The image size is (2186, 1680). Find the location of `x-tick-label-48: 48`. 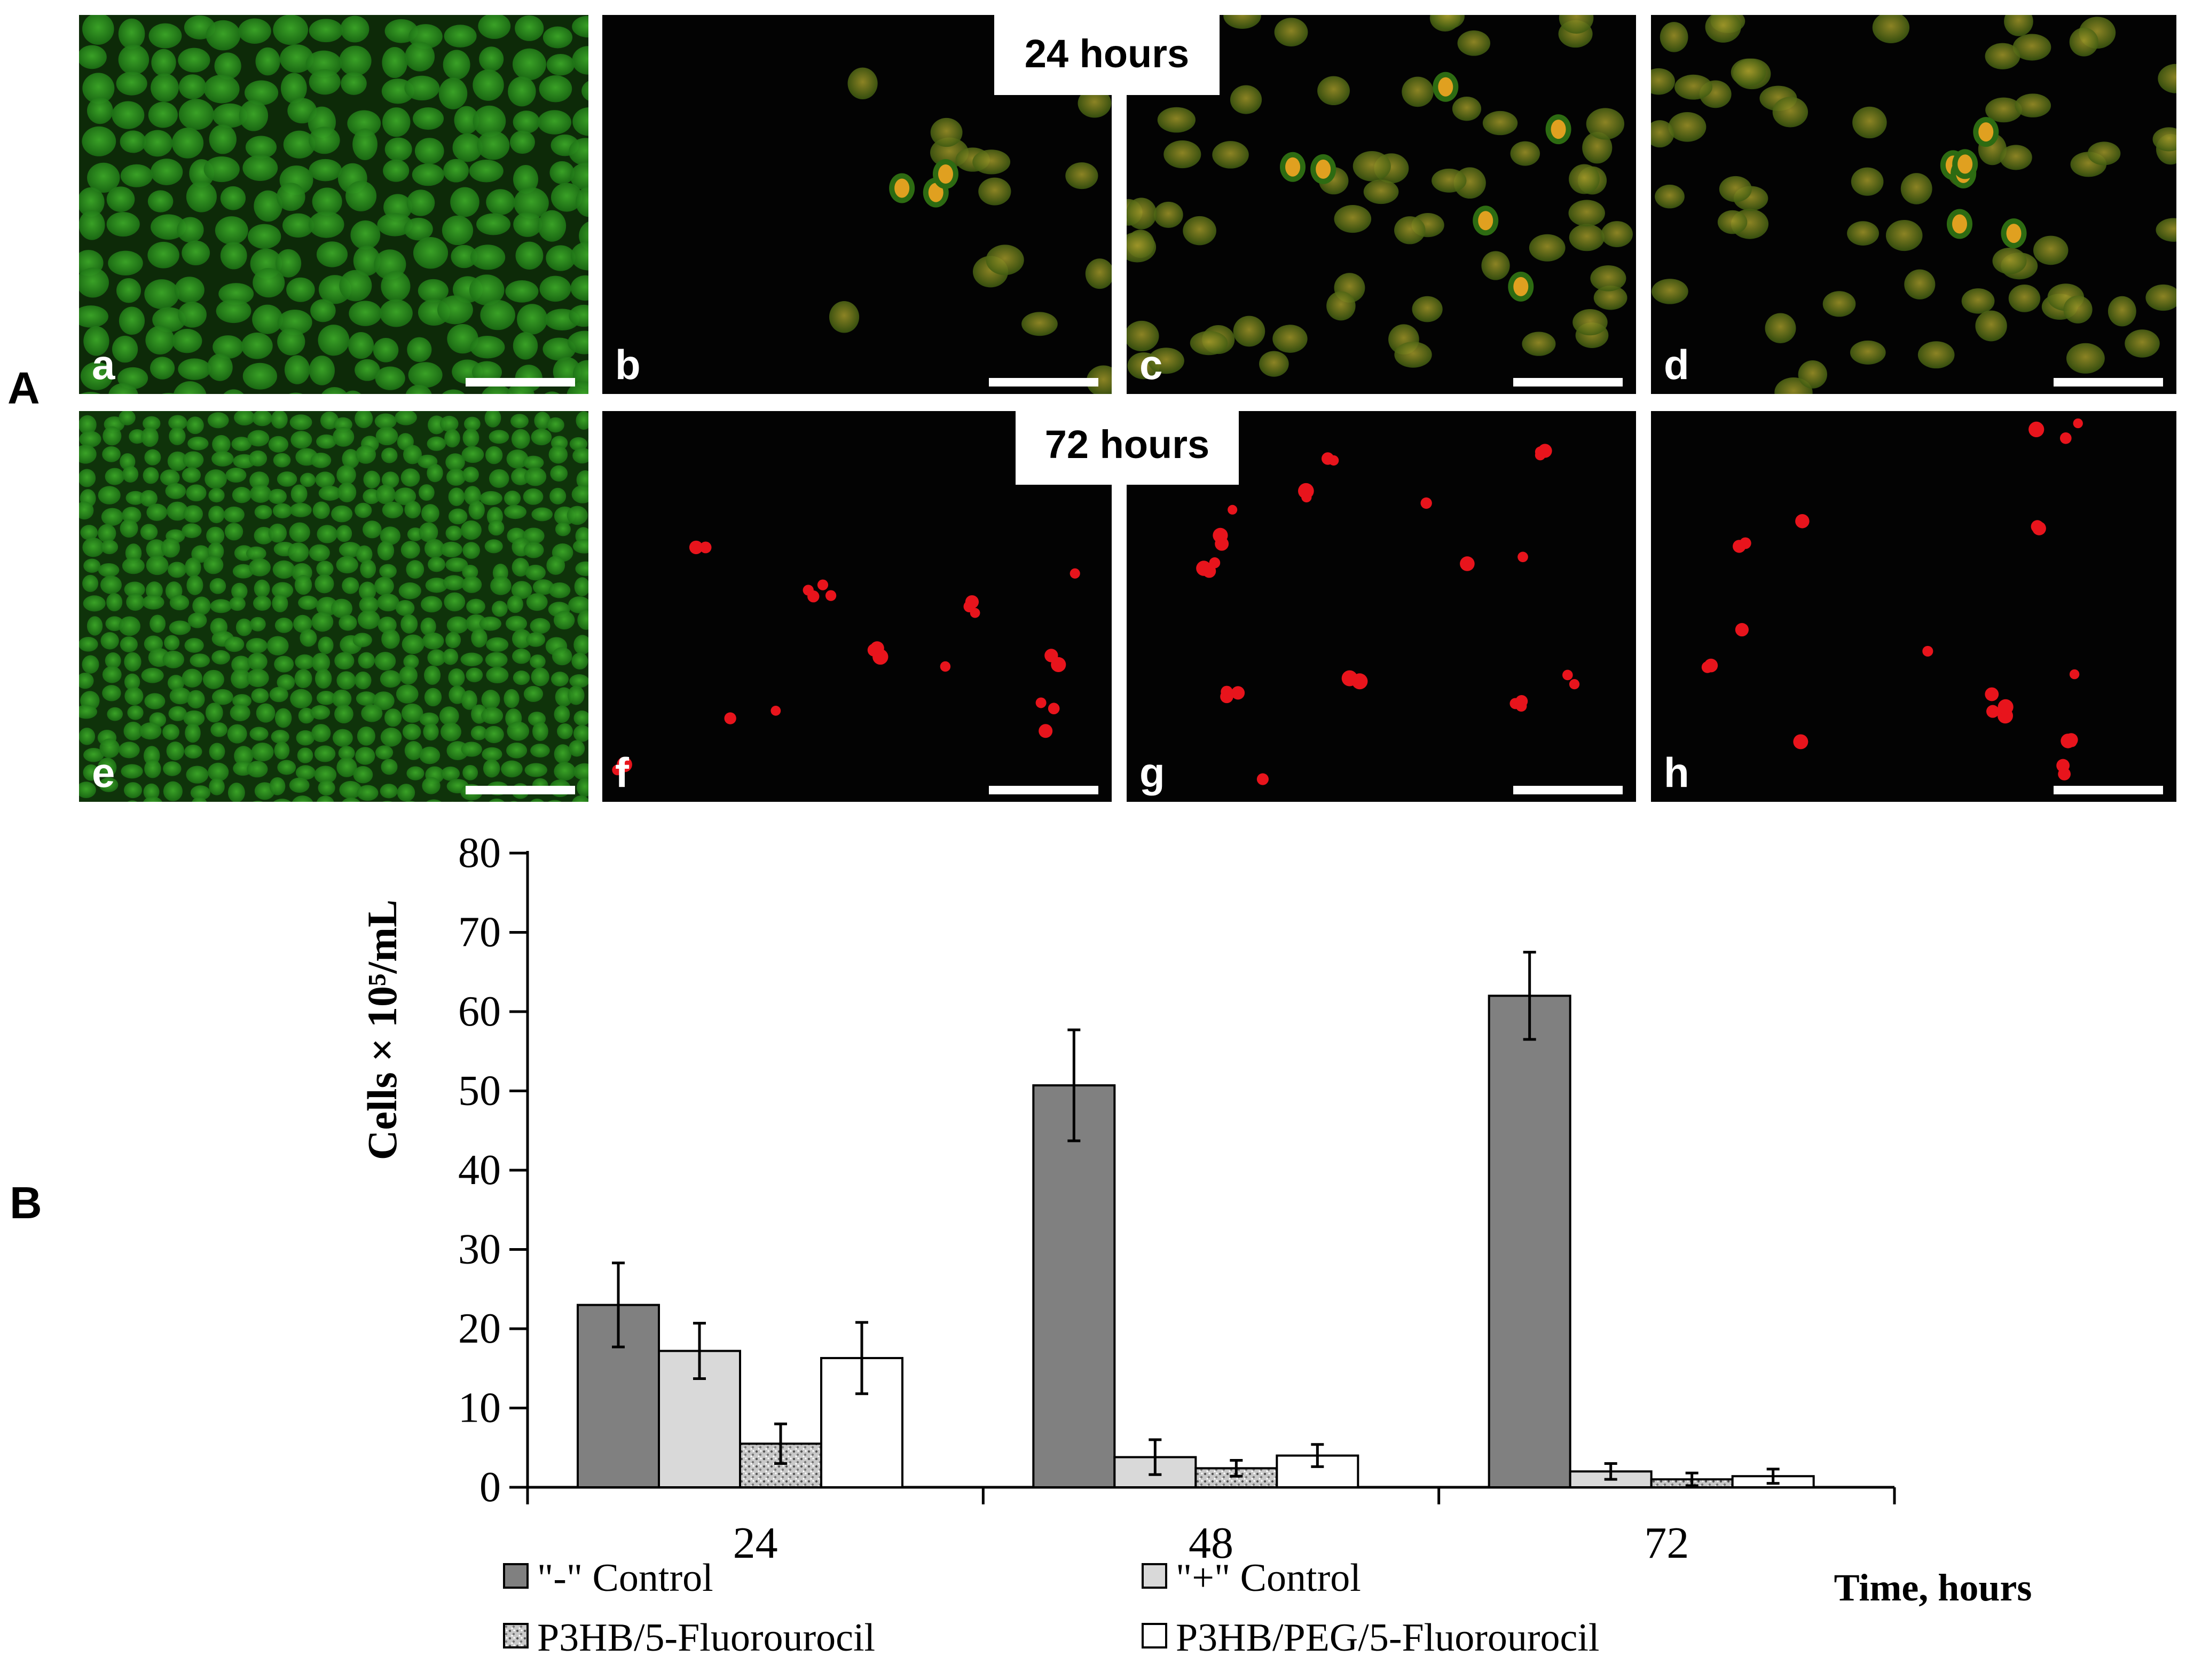

x-tick-label-48: 48 is located at coordinates (1211, 1543).